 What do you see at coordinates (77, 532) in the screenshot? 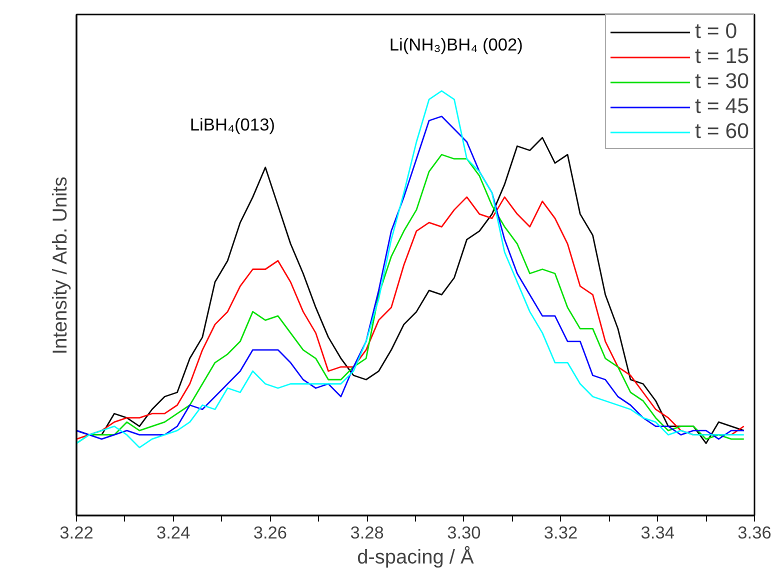
I see `x-tick-label: 3.22` at bounding box center [77, 532].